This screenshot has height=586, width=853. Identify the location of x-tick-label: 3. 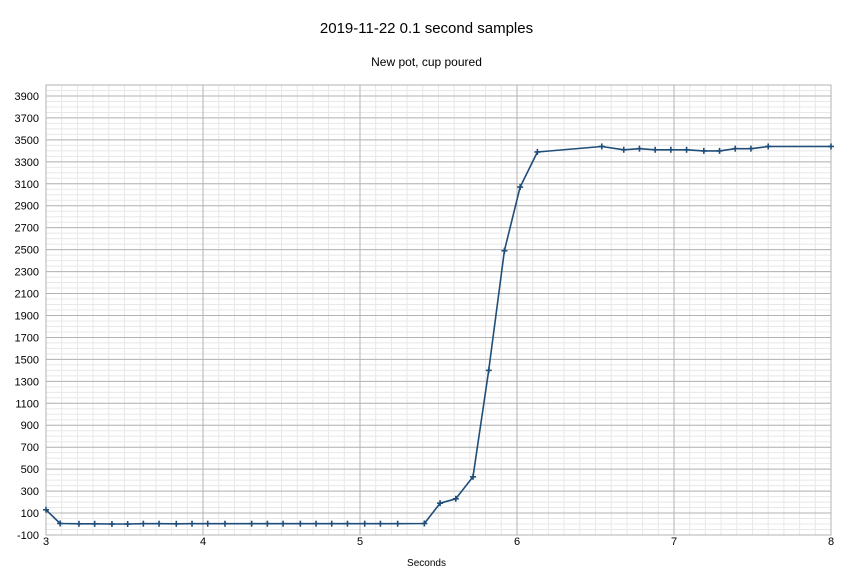
(46, 542).